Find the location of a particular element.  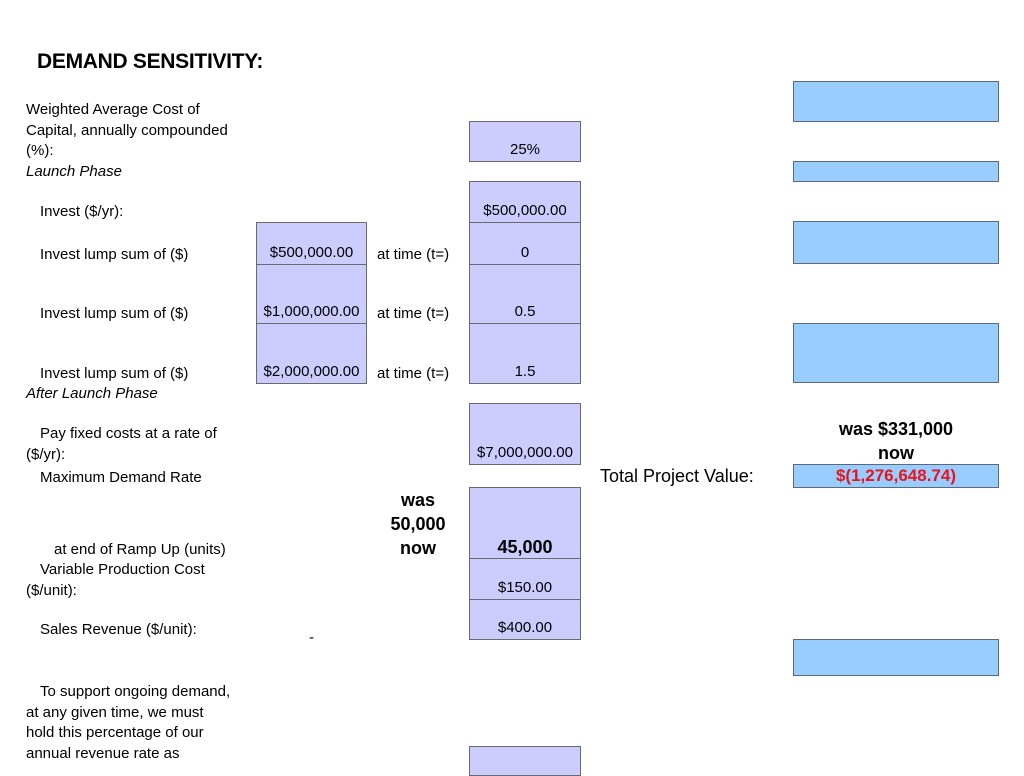

lump-sum-1-amount: $500,000.00 is located at coordinates (311, 252).